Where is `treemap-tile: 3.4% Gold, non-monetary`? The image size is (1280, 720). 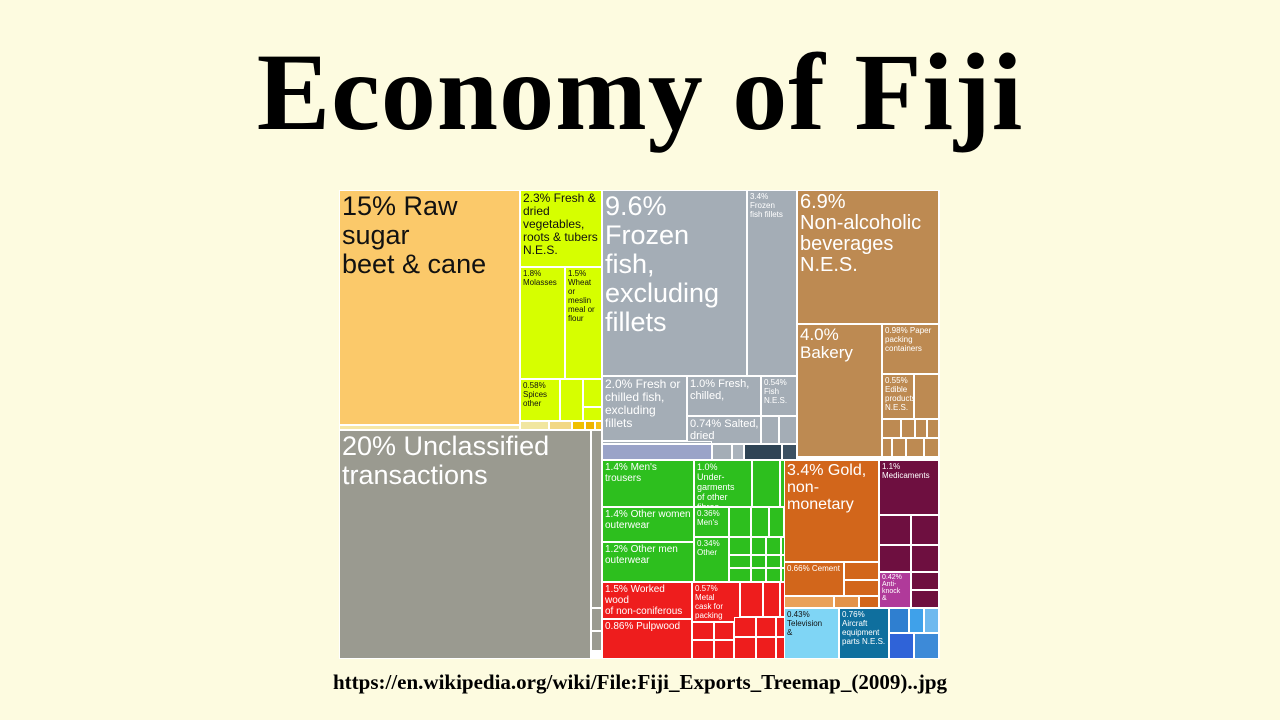
treemap-tile: 3.4% Gold, non-monetary is located at coordinates (831, 511).